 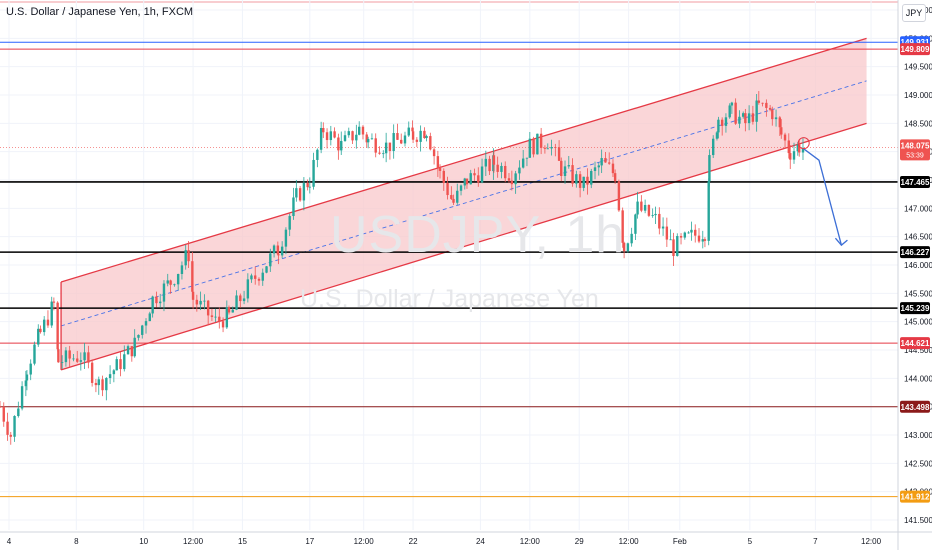 What do you see at coordinates (579, 541) in the screenshot?
I see `x-tick-label: 29` at bounding box center [579, 541].